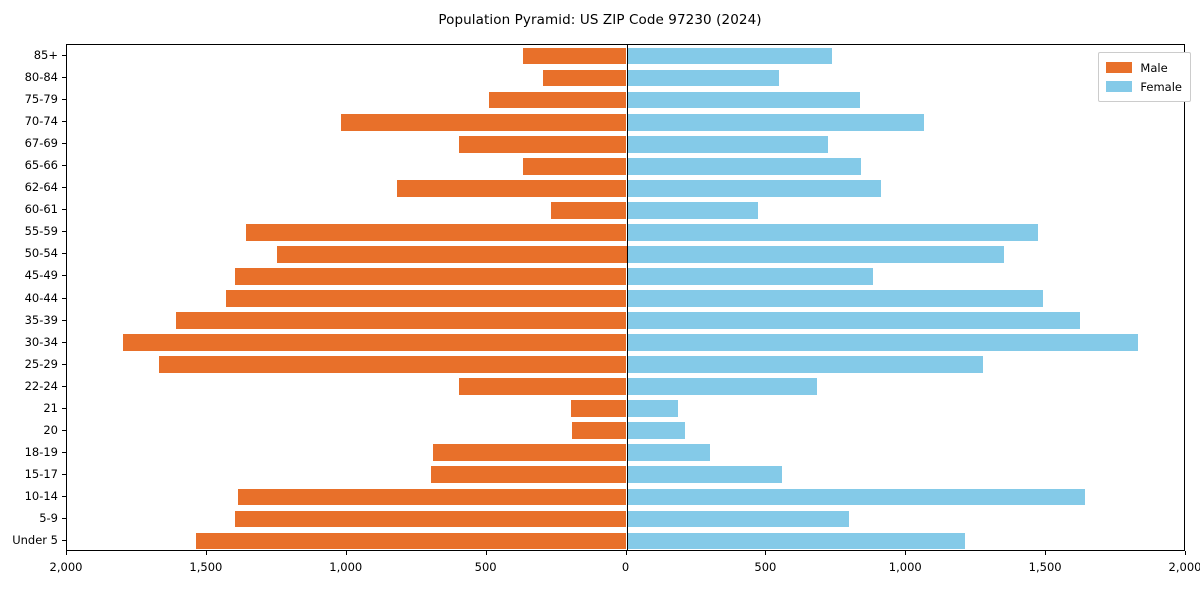  I want to click on y-tick-label: 85+, so click(45, 55).